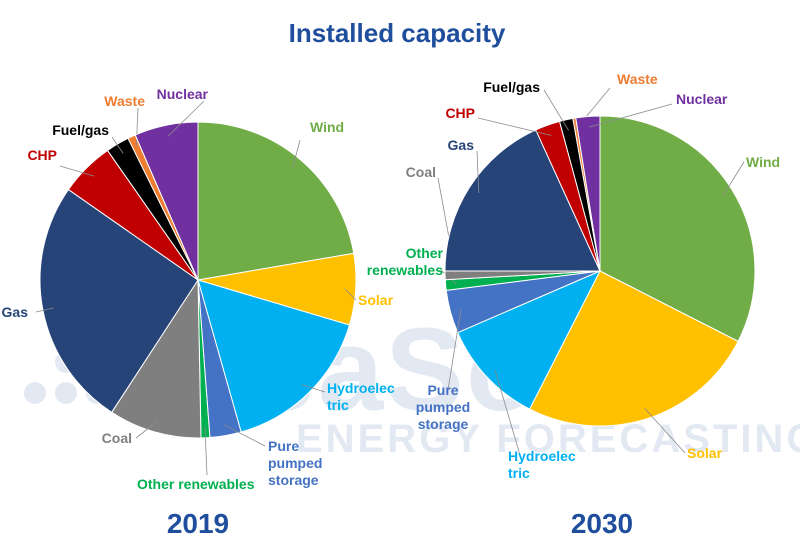 This screenshot has width=800, height=558. I want to click on pie-slice-solar, so click(633, 348).